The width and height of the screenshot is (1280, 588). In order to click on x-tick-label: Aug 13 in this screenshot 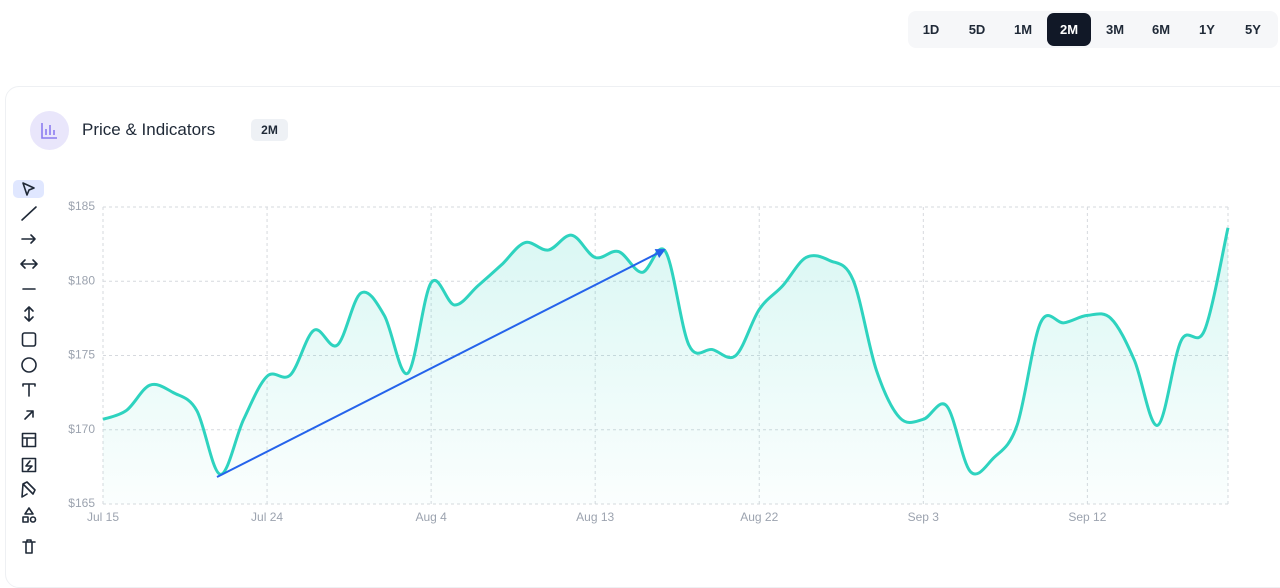, I will do `click(595, 517)`.